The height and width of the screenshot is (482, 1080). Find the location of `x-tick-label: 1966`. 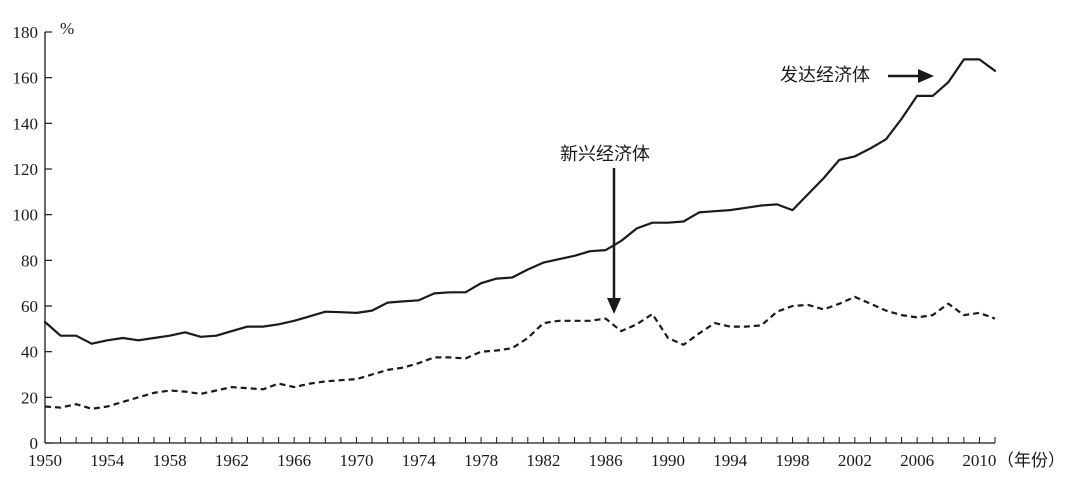

x-tick-label: 1966 is located at coordinates (294, 460).